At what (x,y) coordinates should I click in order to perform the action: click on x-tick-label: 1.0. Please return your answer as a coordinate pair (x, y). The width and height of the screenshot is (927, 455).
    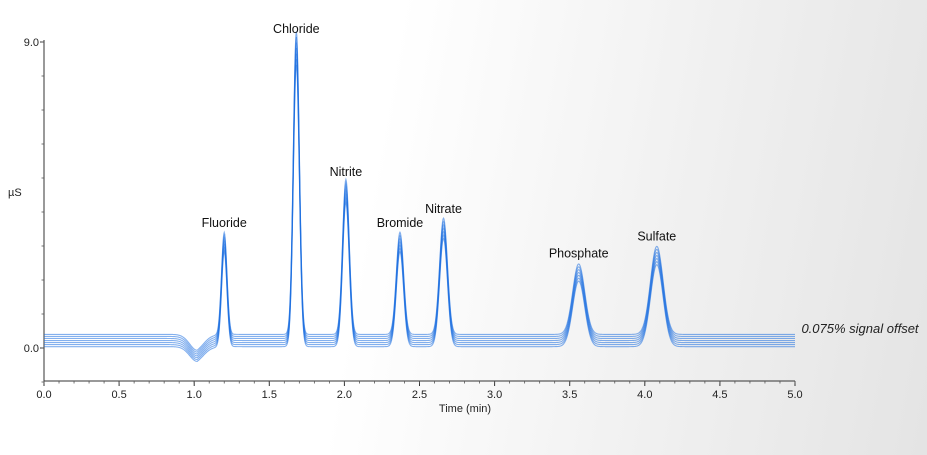
    Looking at the image, I should click on (194, 395).